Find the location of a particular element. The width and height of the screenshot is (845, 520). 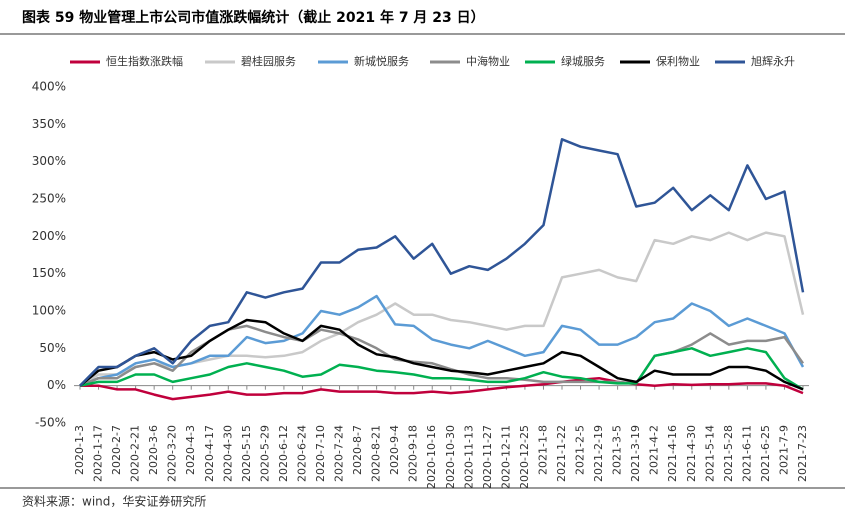

x-tick-label: 2021-7-23 is located at coordinates (802, 453).